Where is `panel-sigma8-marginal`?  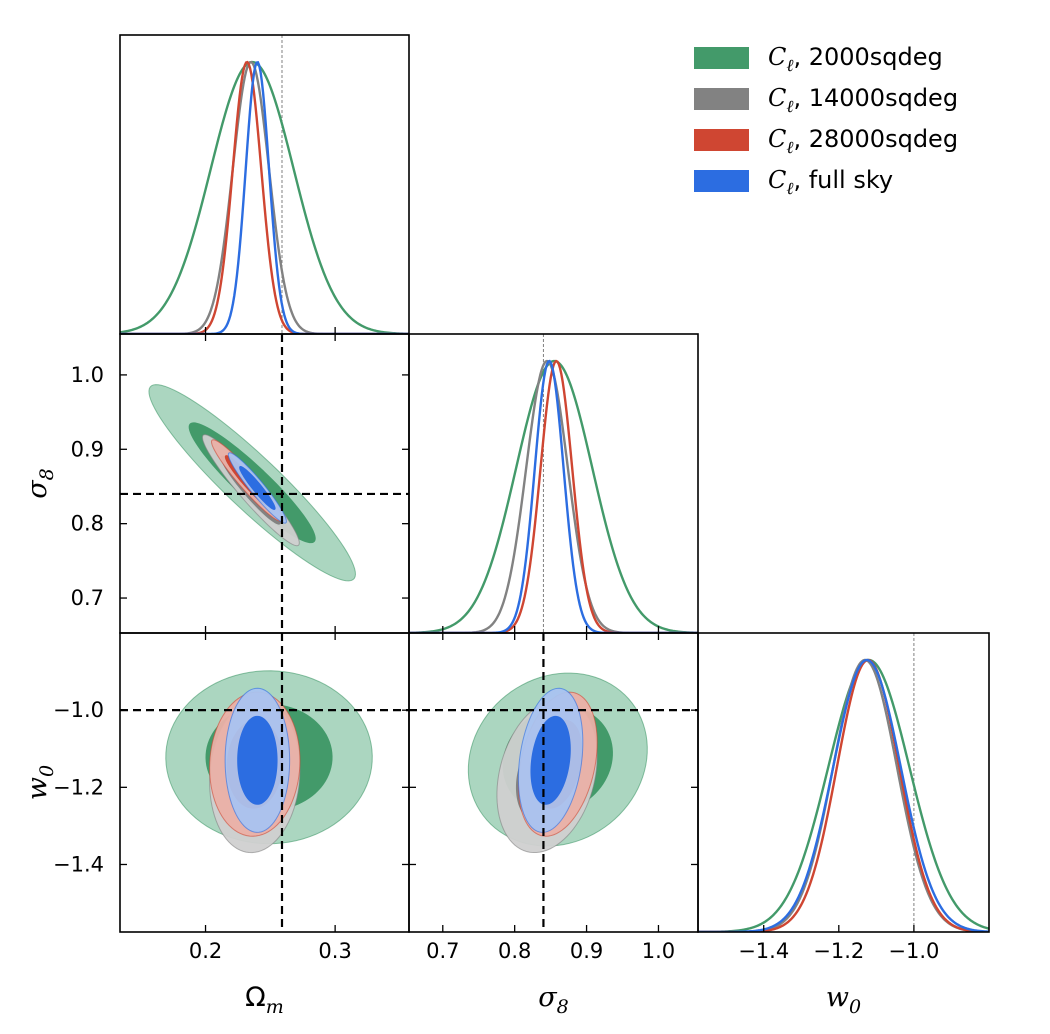
panel-sigma8-marginal is located at coordinates (553, 483).